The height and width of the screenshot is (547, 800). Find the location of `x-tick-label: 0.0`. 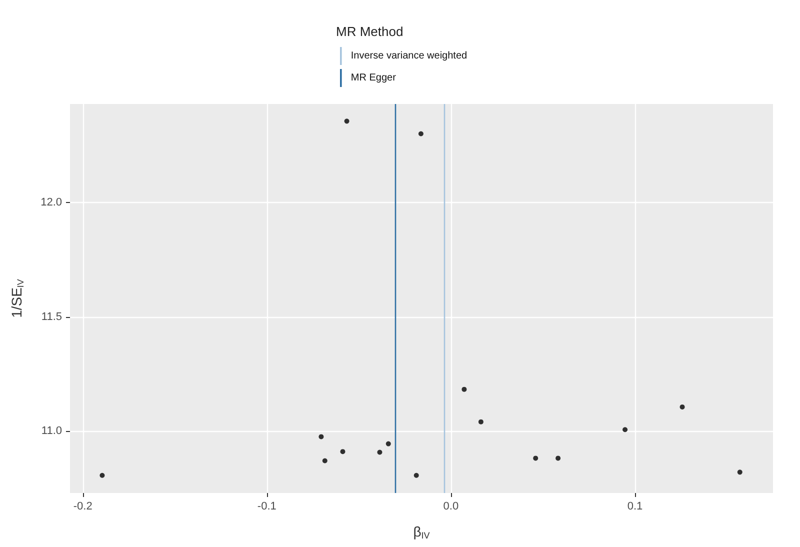

x-tick-label: 0.0 is located at coordinates (451, 506).